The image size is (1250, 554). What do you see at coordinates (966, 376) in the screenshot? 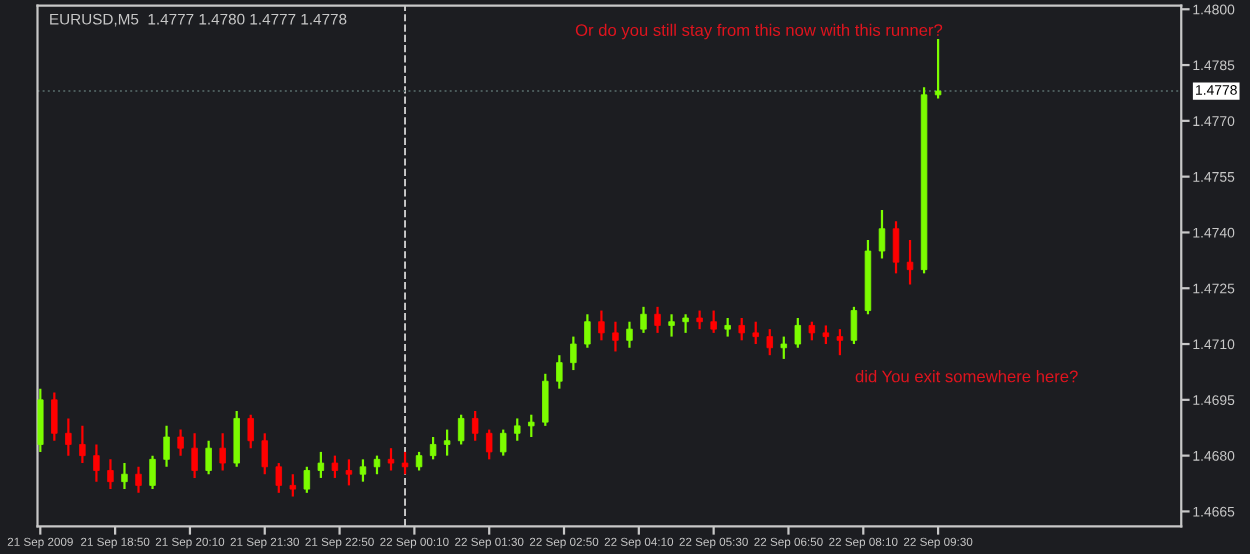
I see `annotation: did You exit somewhere here?` at bounding box center [966, 376].